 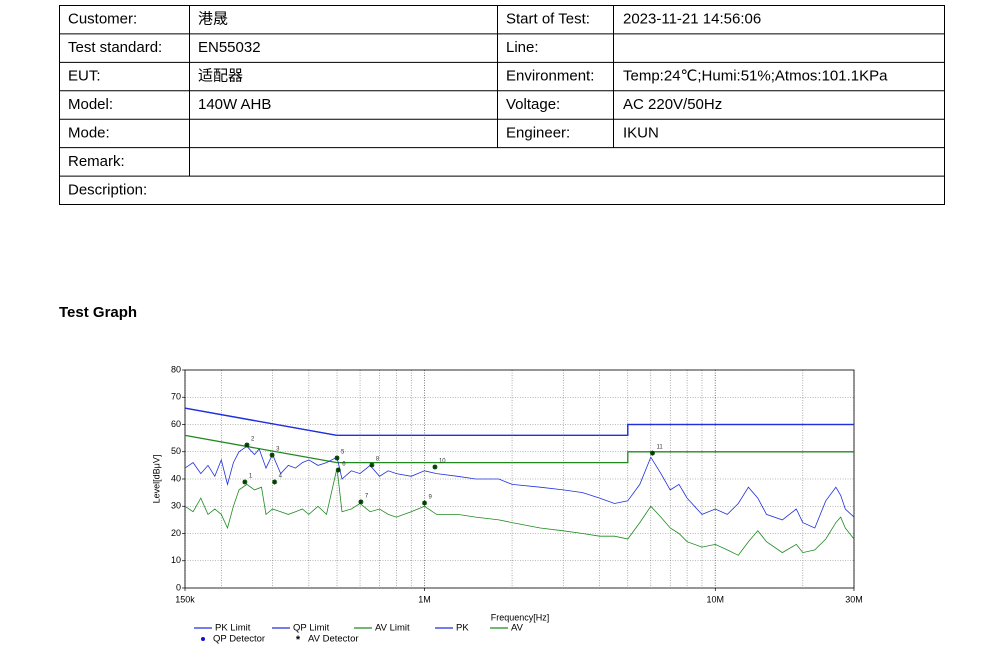 I want to click on y-tick-label: 80, so click(x=176, y=369).